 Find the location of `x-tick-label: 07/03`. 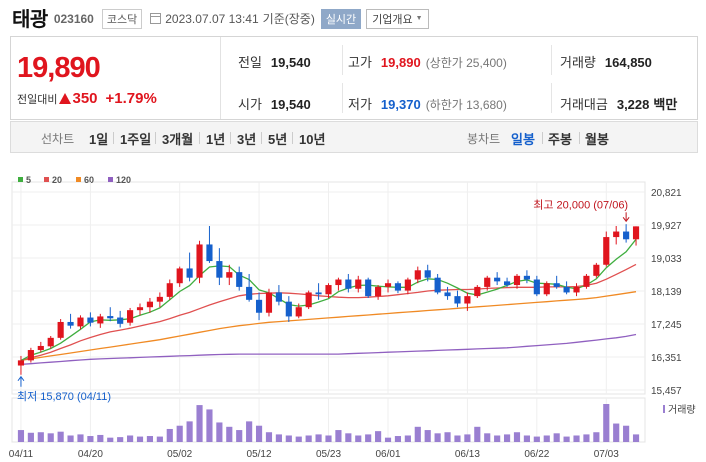

x-tick-label: 07/03 is located at coordinates (606, 454).